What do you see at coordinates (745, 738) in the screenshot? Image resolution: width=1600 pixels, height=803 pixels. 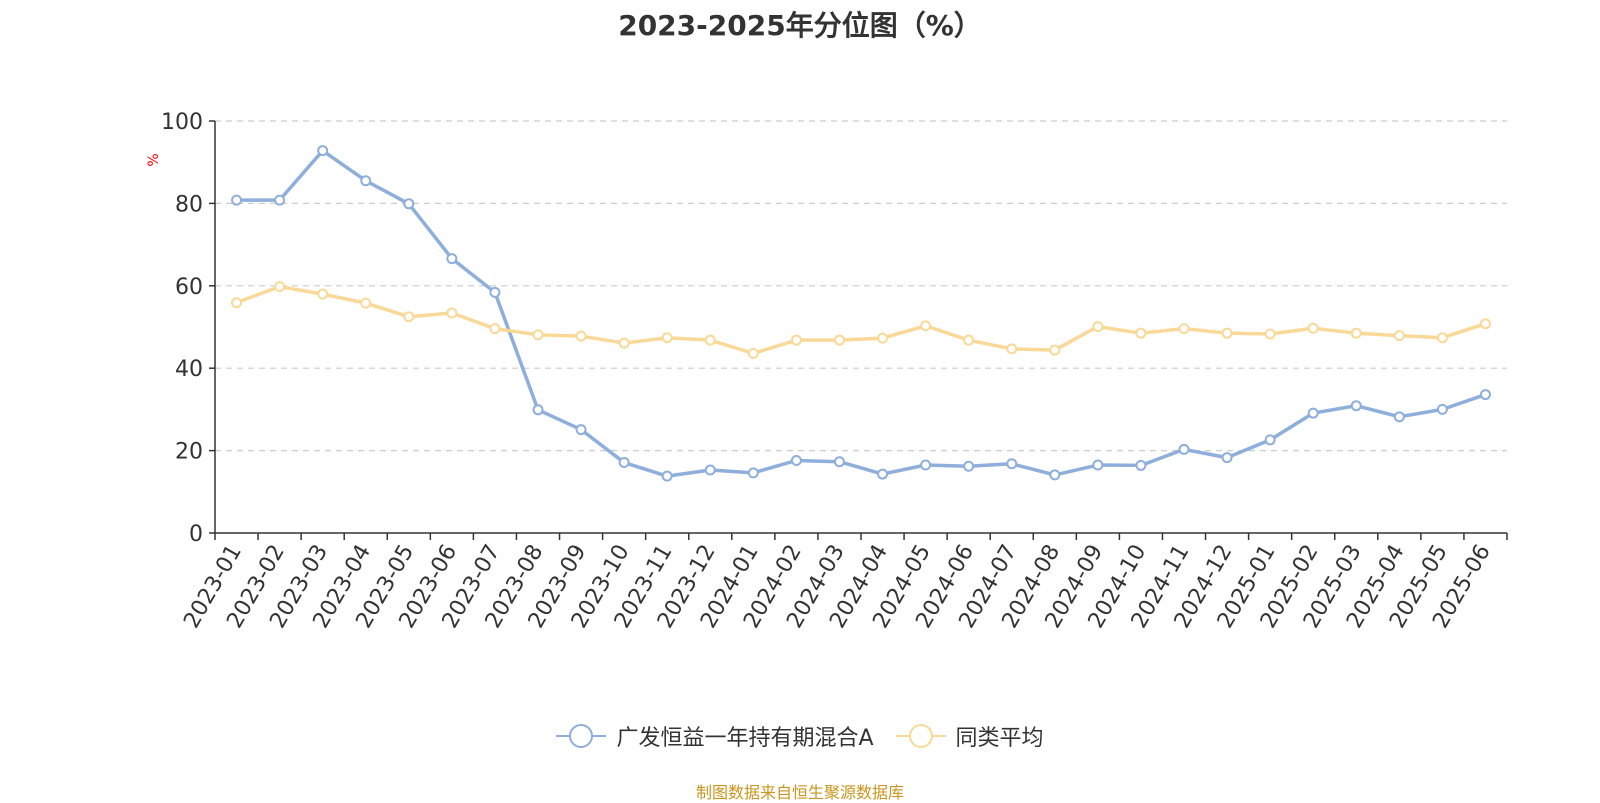 I see `legend-label-series-1: 广发恒益一年持有期混合A` at bounding box center [745, 738].